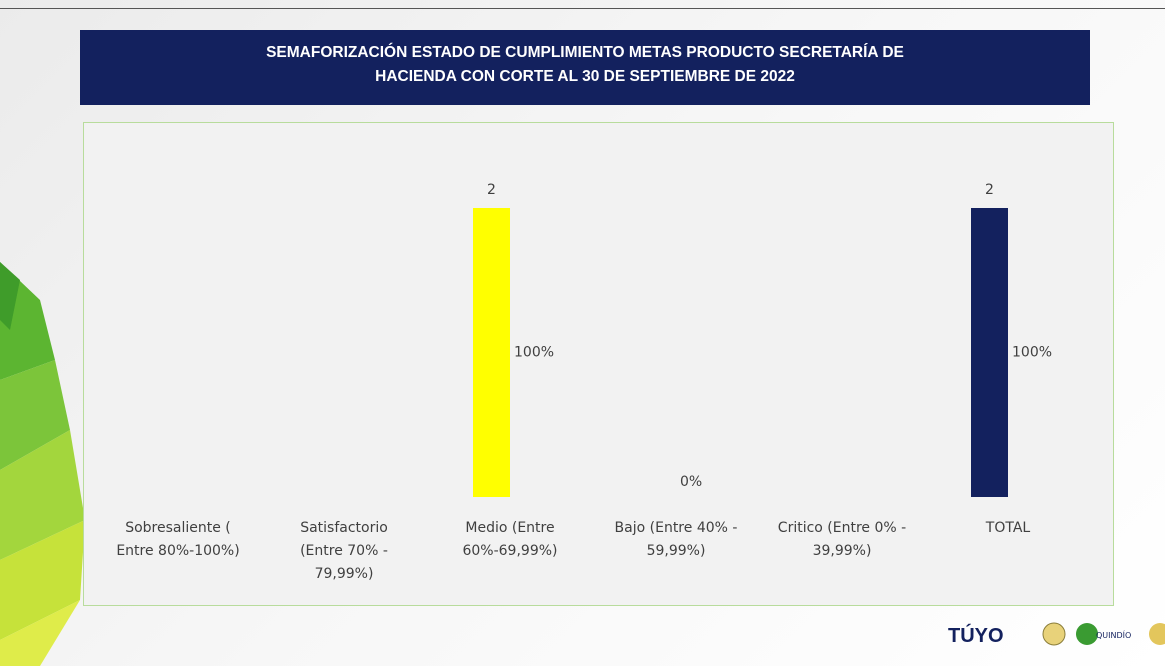  I want to click on x-tick-label: Sobresaliente (, so click(178, 528).